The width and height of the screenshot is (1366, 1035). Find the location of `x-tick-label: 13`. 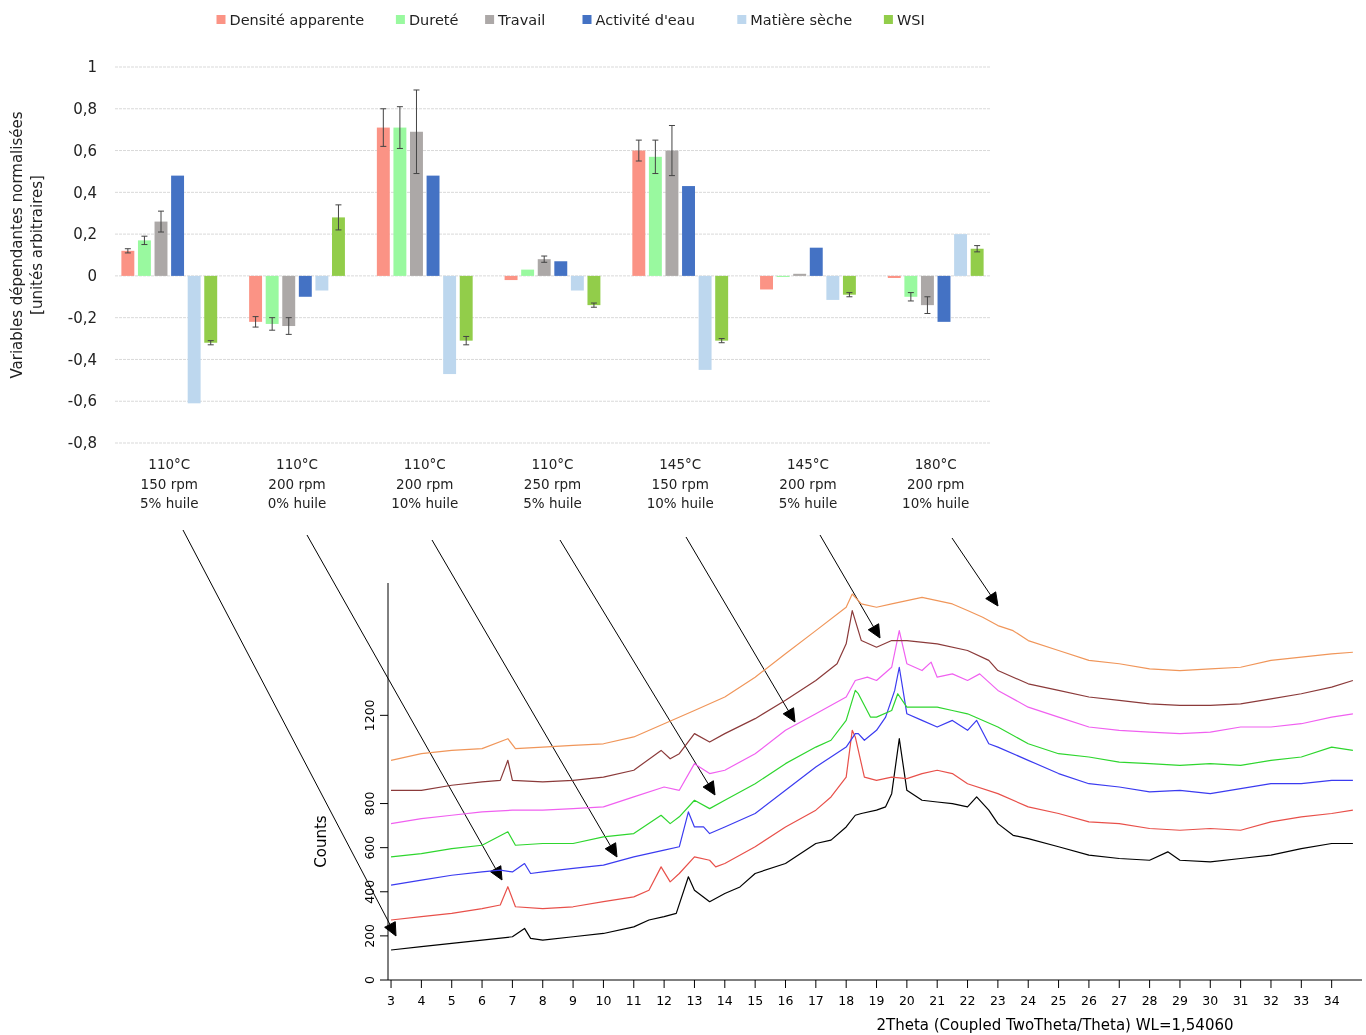

x-tick-label: 13 is located at coordinates (694, 1000).